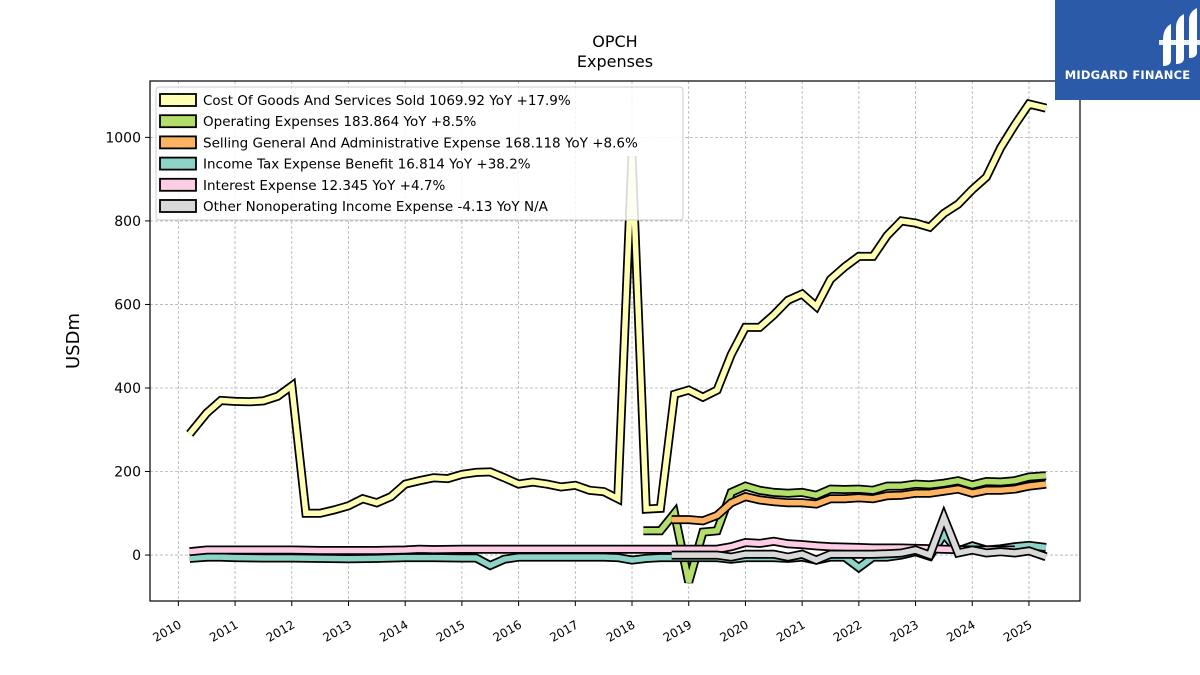 Image resolution: width=1200 pixels, height=675 pixels. Describe the element at coordinates (677, 630) in the screenshot. I see `x-tick-label: 2019` at that location.